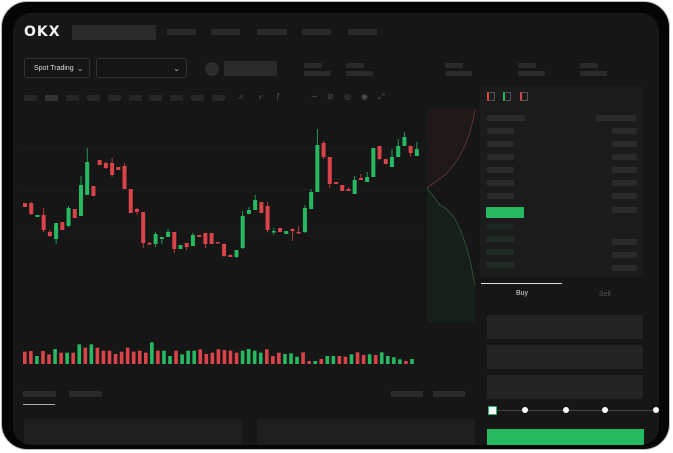 Image resolution: width=673 pixels, height=453 pixels. Describe the element at coordinates (624, 255) in the screenshot. I see `bid-row-amount` at that location.